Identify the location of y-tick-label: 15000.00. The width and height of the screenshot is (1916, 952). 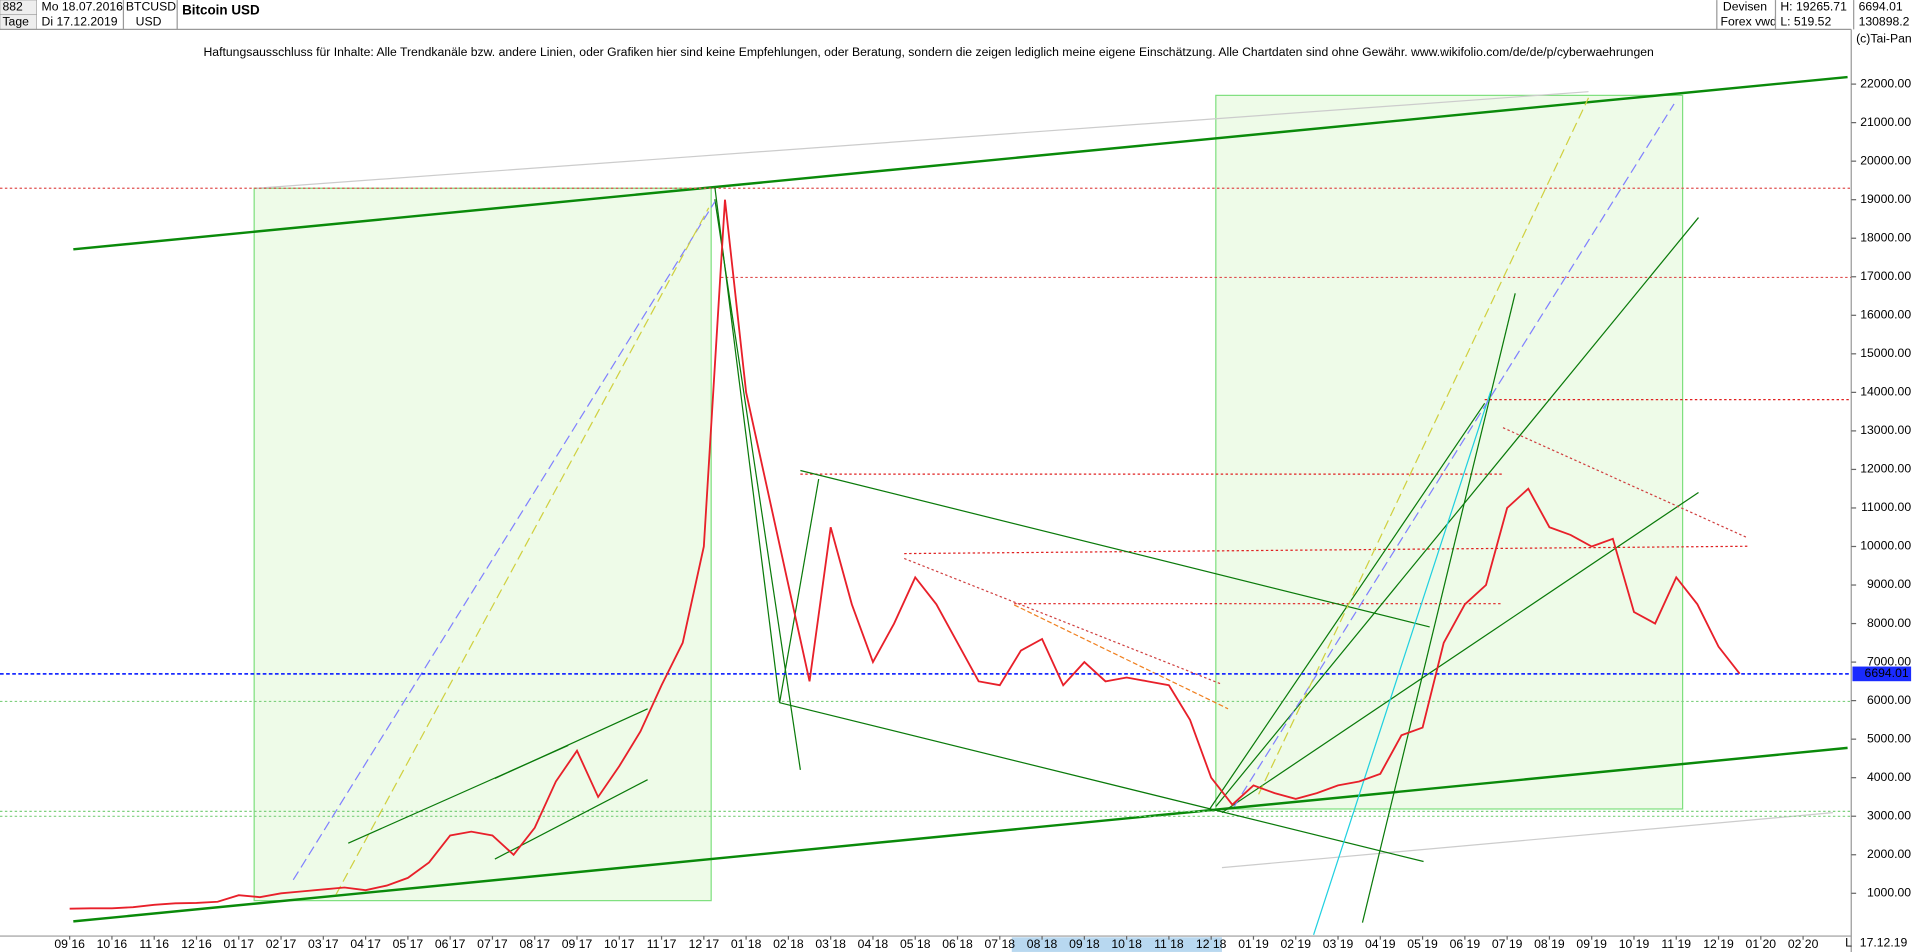
(1885, 353).